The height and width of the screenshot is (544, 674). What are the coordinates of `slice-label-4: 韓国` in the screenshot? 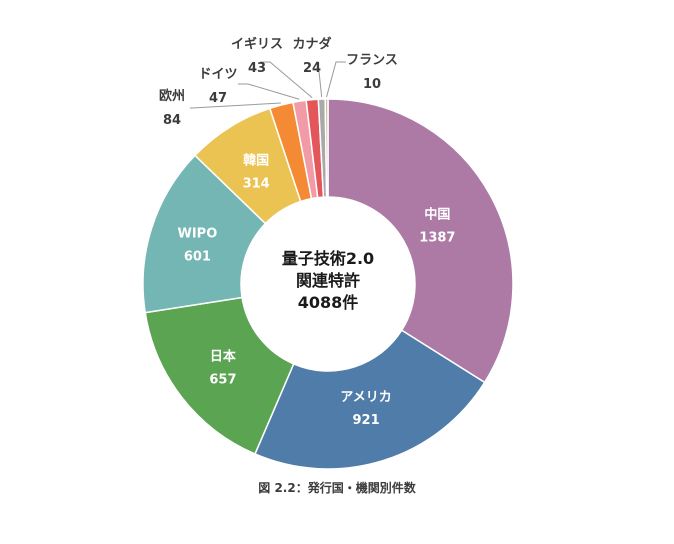 It's located at (256, 161).